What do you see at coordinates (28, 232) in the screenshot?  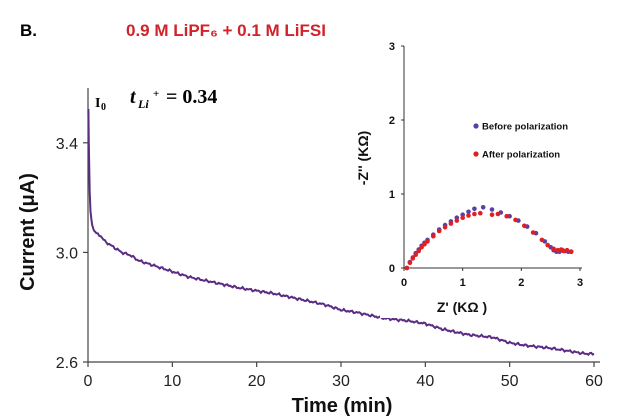 I see `y-axis-title: Current (μA)` at bounding box center [28, 232].